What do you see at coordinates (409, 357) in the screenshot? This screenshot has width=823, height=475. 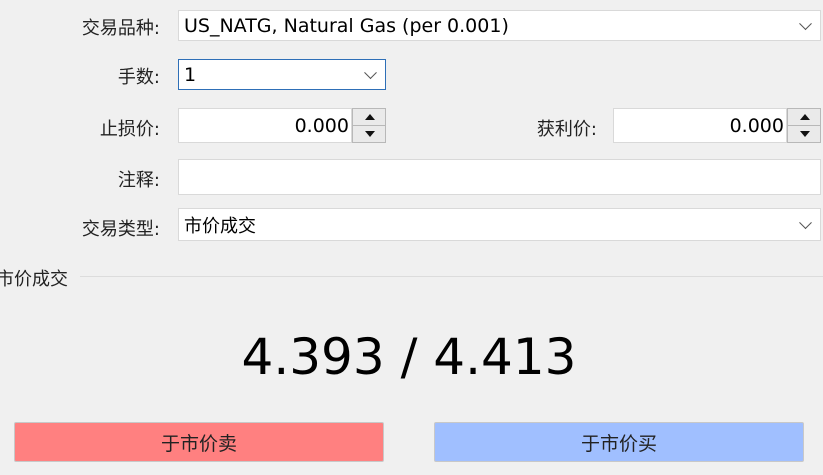 I see `bid-ask-price: 4.393 / 4.413` at bounding box center [409, 357].